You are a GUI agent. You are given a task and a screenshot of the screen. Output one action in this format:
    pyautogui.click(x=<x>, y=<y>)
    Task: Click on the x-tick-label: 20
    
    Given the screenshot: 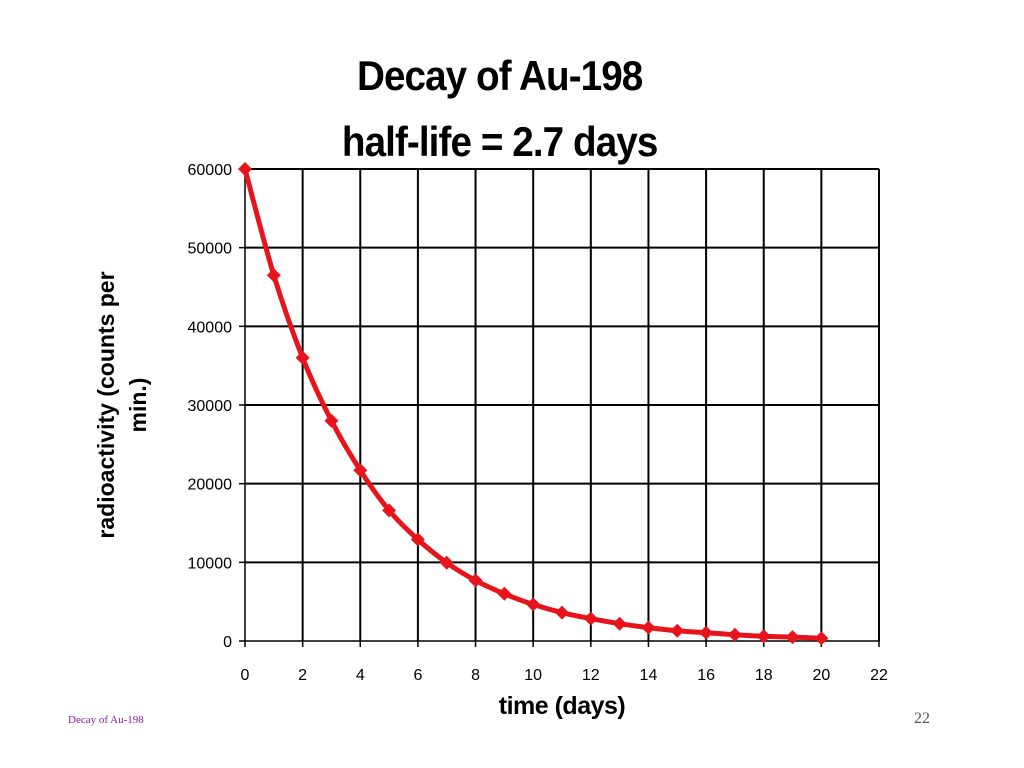 What is the action you would take?
    pyautogui.click(x=821, y=675)
    